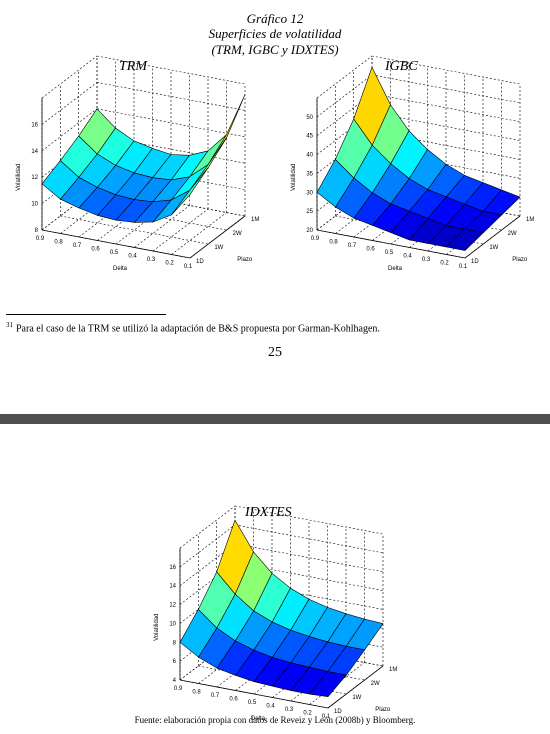  I want to click on figure-subtitle: (TRM, IGBC y IDXTES), so click(275, 49).